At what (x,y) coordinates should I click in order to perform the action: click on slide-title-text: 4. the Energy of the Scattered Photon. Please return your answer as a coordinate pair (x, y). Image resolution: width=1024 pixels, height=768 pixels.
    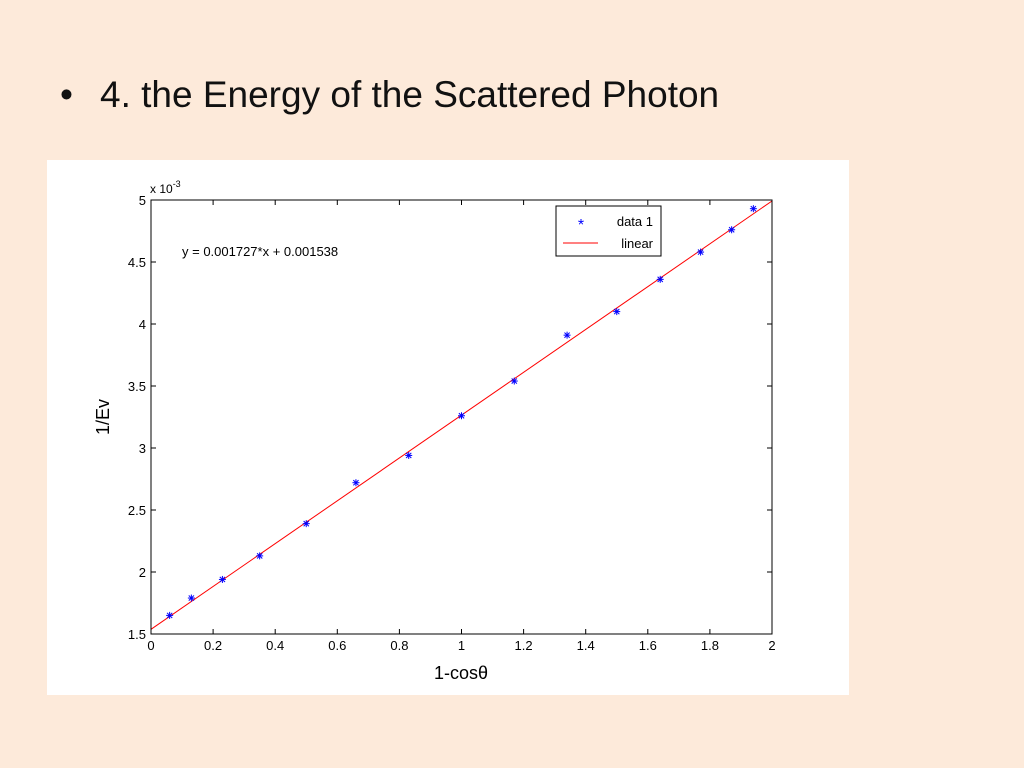
    Looking at the image, I should click on (410, 94).